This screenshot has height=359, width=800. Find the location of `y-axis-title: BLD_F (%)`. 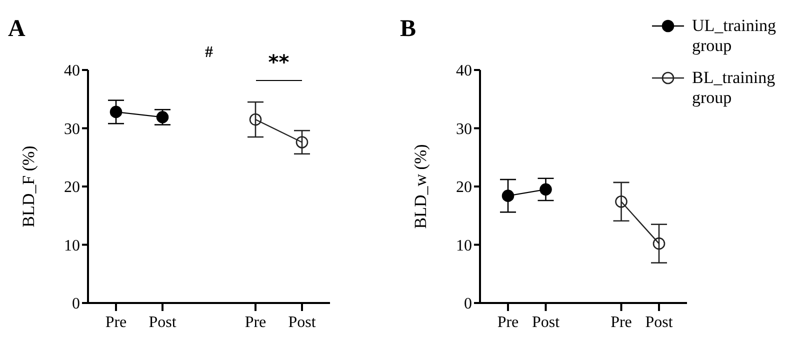

y-axis-title: BLD_F (%) is located at coordinates (28, 187).